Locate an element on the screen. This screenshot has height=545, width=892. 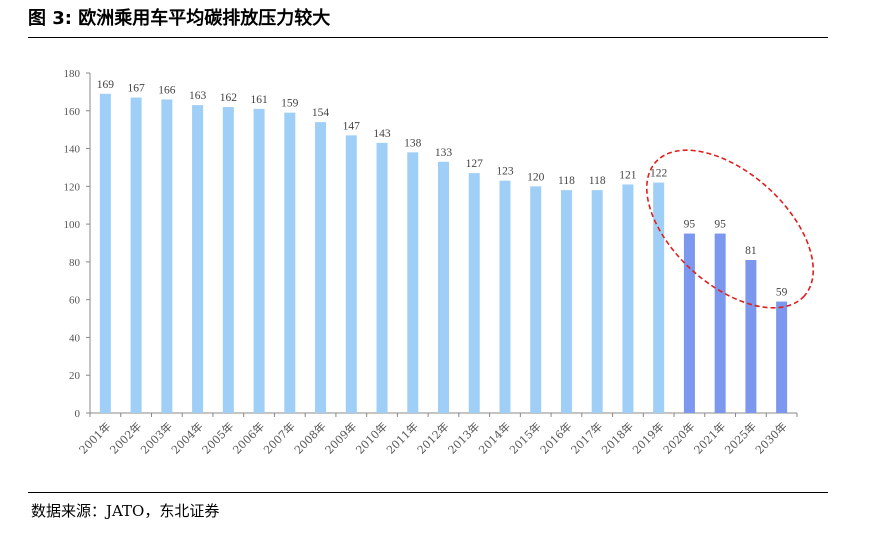
data-label: 127 is located at coordinates (475, 164).